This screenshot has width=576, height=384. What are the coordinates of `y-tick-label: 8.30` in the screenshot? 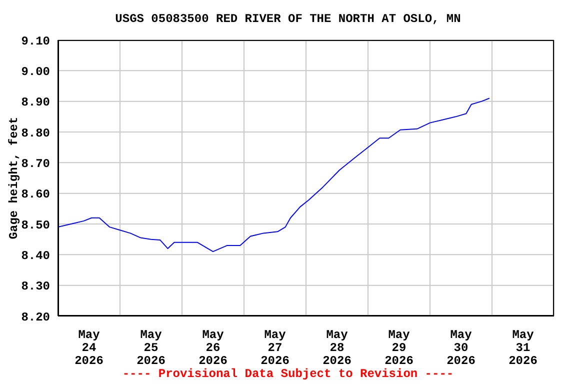 It's located at (35, 287).